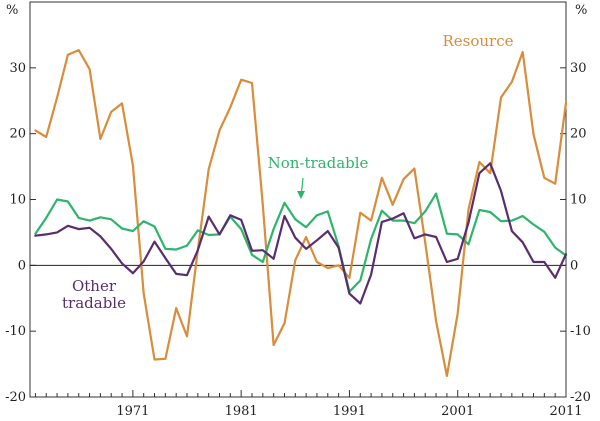  What do you see at coordinates (22, 265) in the screenshot?
I see `y-tick-label-left: 0` at bounding box center [22, 265].